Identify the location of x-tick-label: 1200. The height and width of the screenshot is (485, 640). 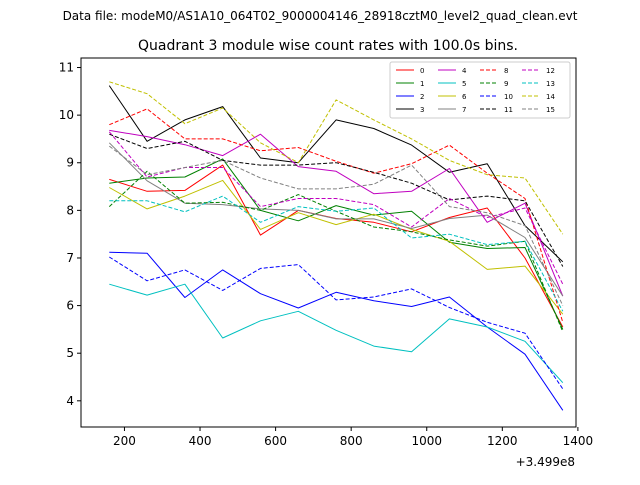
(502, 441).